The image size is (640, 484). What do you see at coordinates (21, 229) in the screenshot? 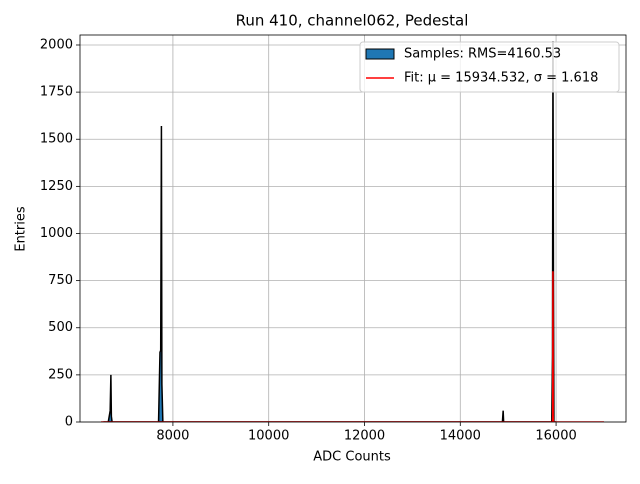
I see `y-axis-label: Entries` at bounding box center [21, 229].